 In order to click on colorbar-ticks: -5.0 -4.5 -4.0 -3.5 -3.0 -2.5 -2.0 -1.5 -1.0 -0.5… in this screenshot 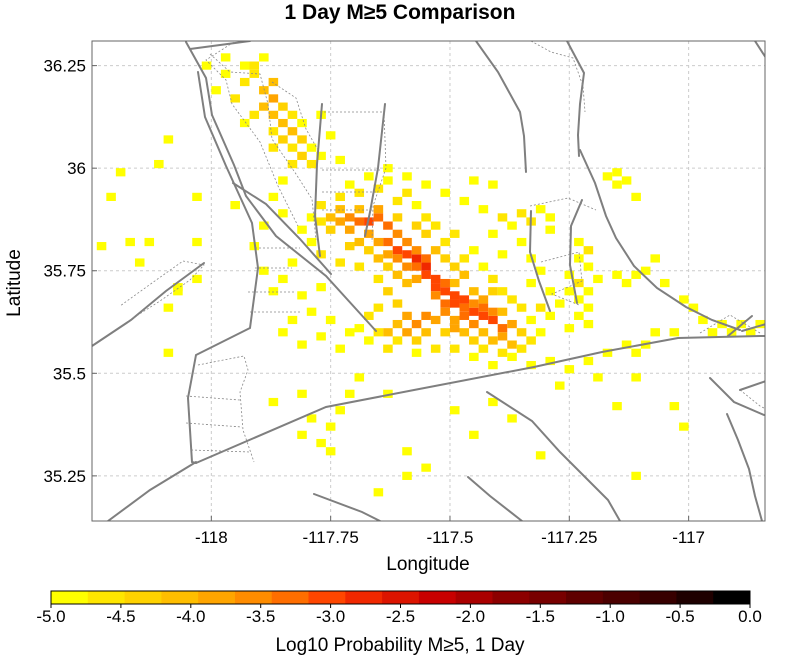, I will do `click(399, 615)`.